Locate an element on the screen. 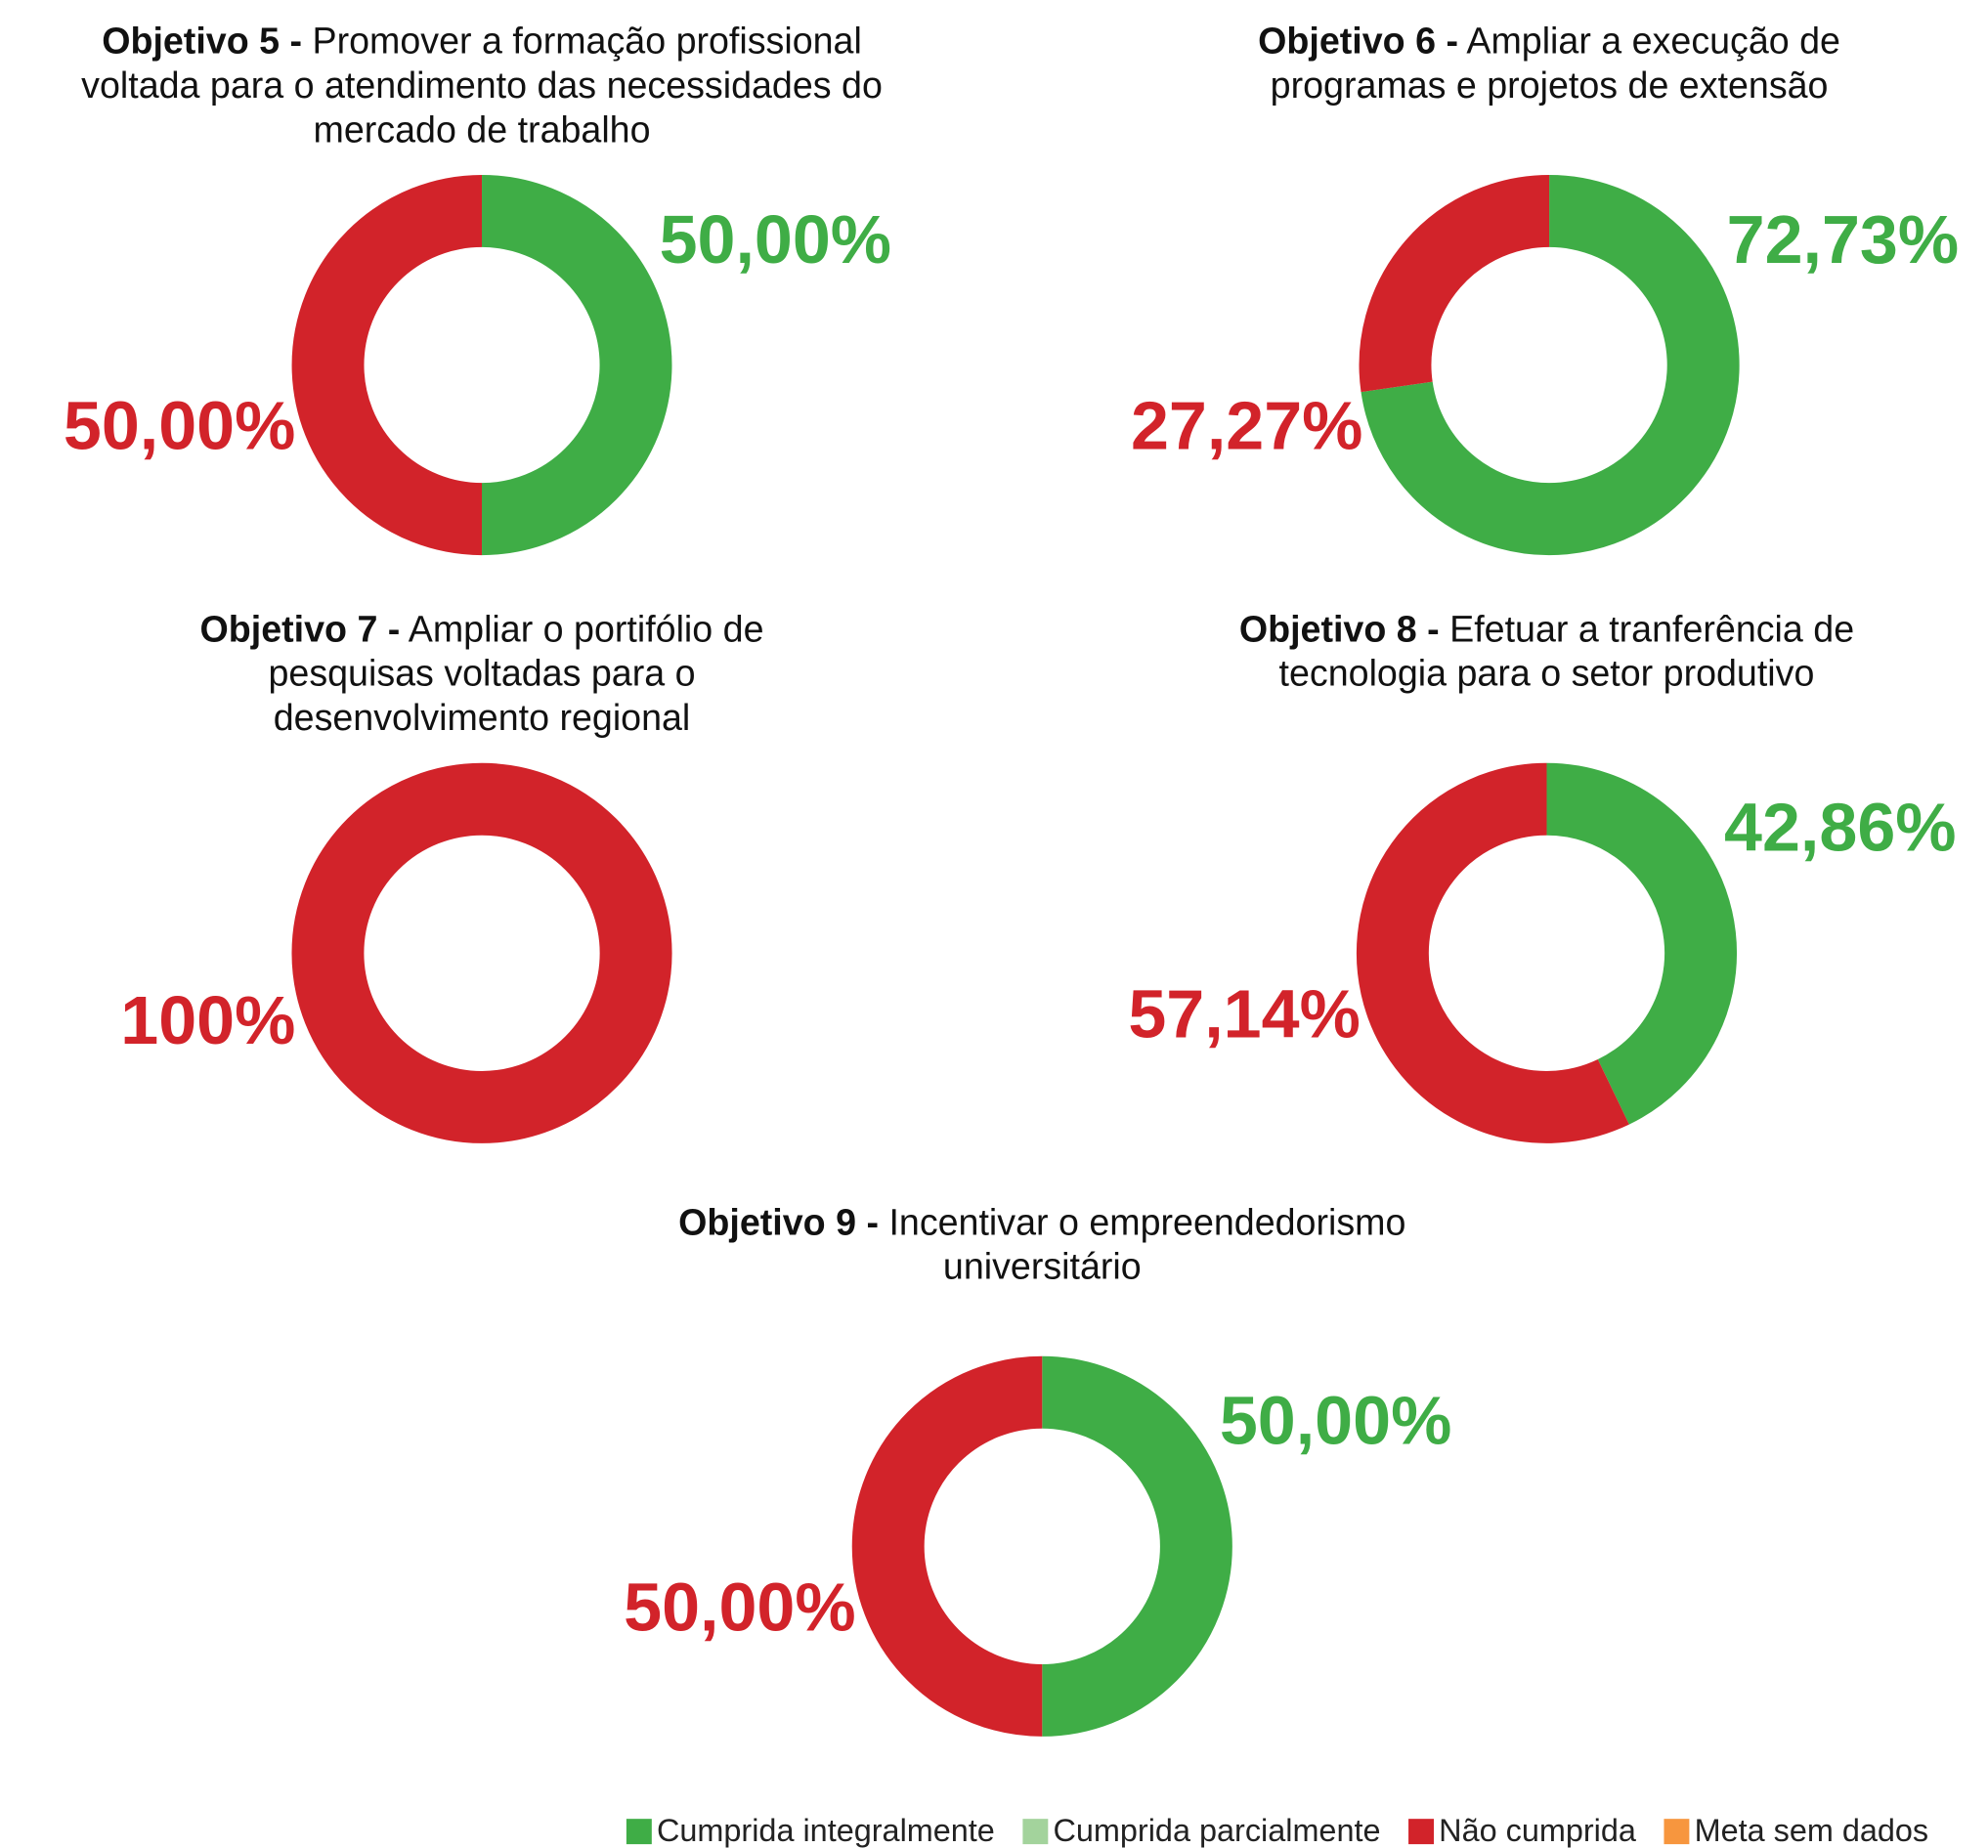 The height and width of the screenshot is (1848, 1988). legend-label: Cumprida integralmente is located at coordinates (826, 1831).